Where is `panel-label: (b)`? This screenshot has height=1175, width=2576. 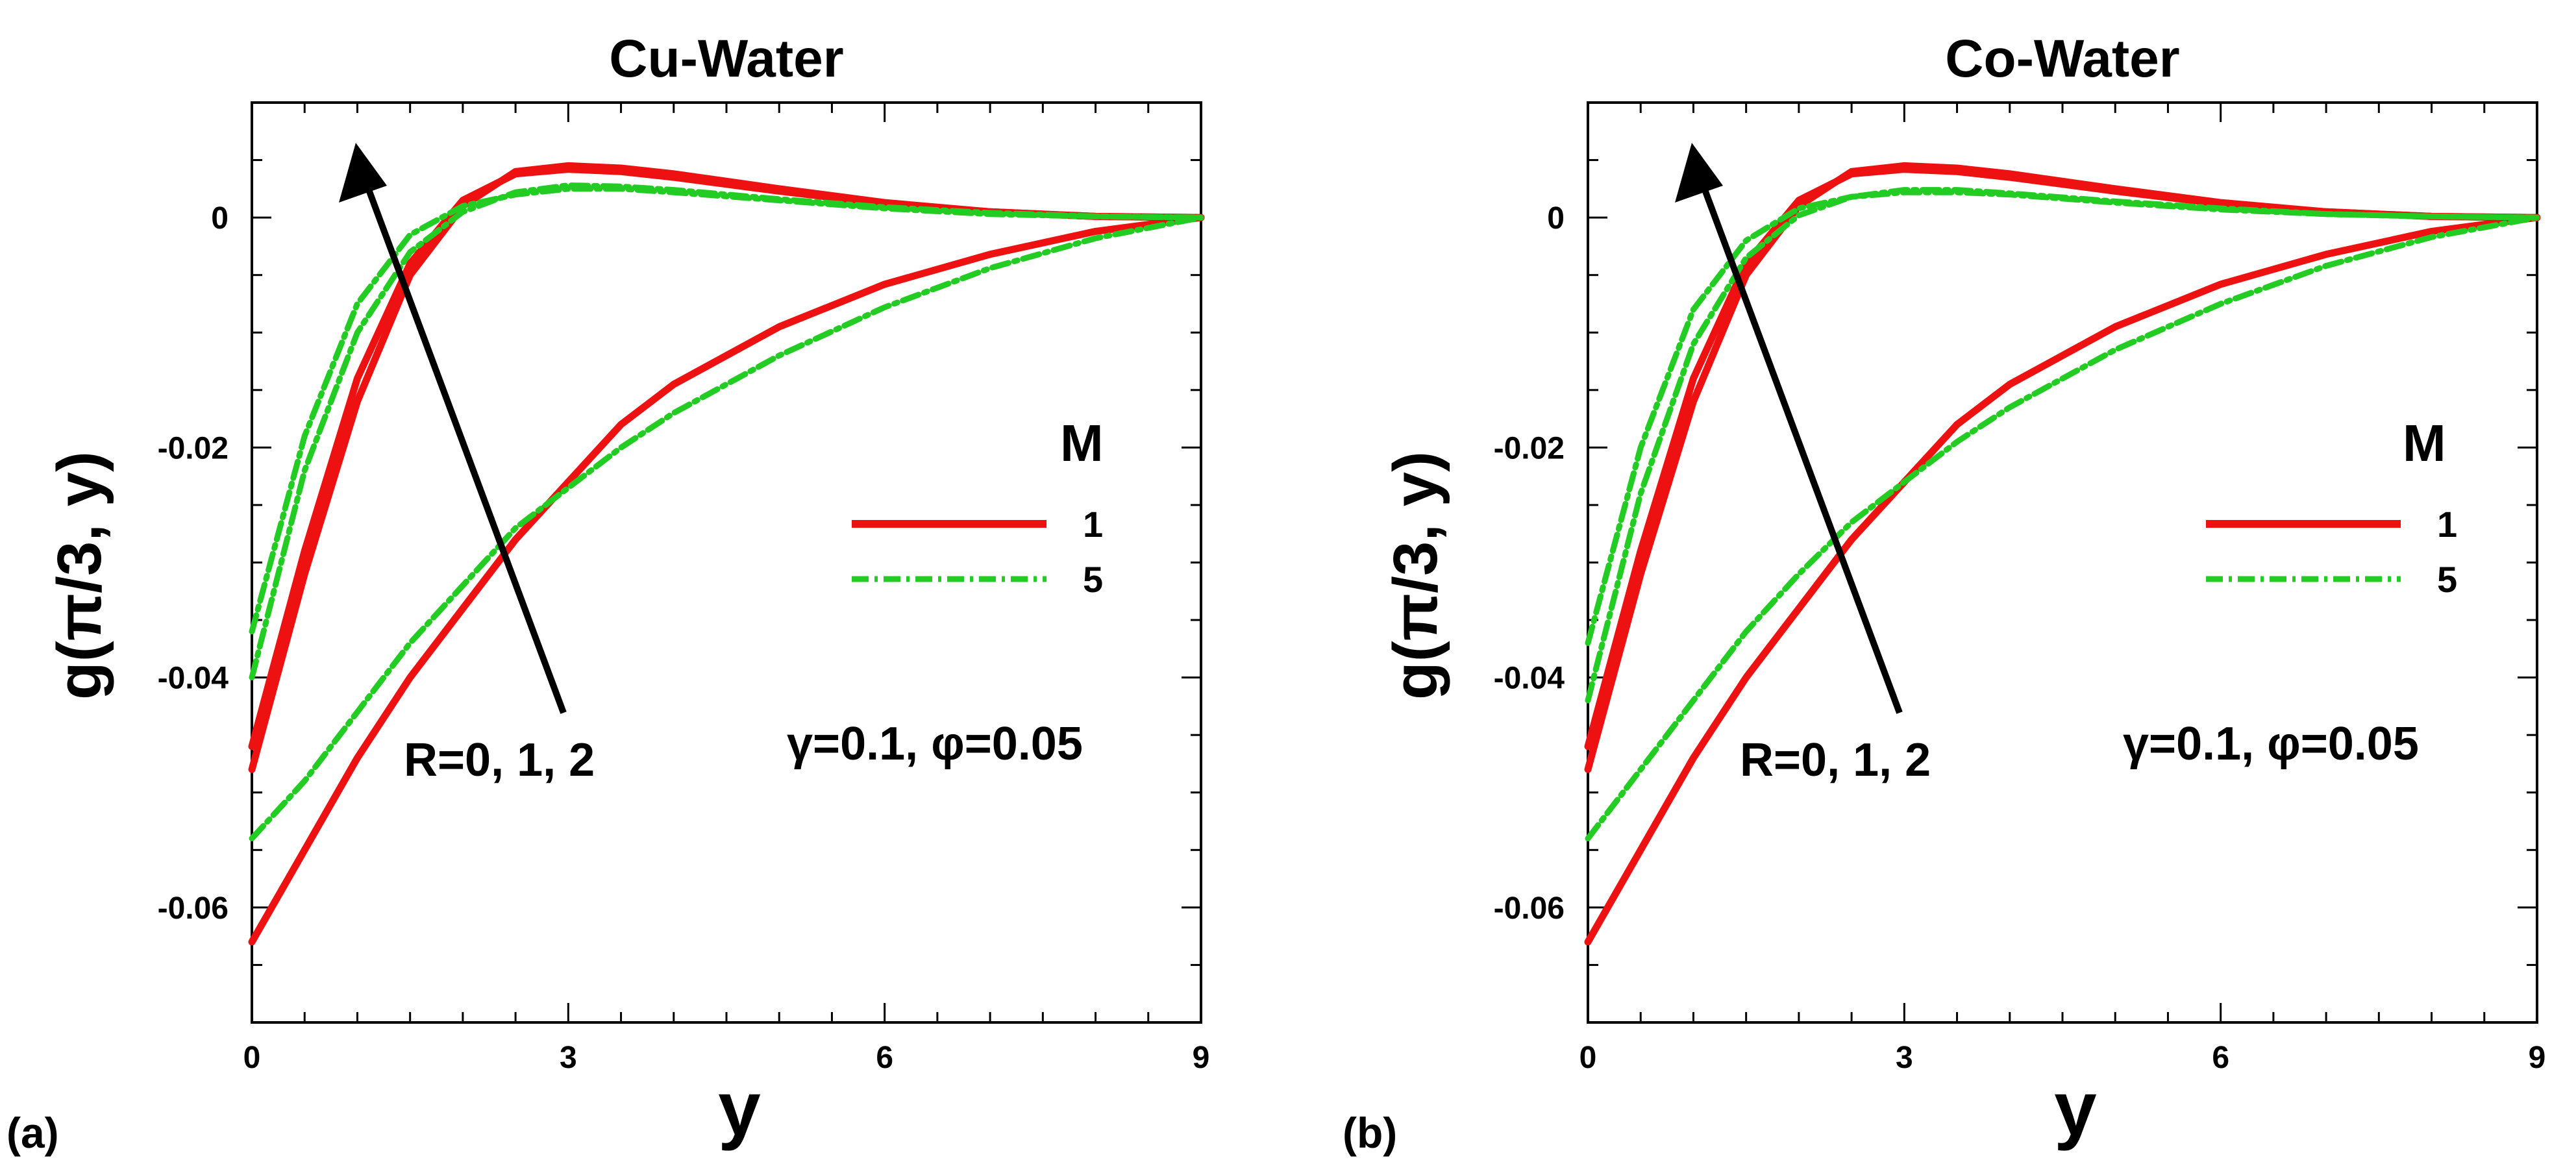 panel-label: (b) is located at coordinates (1370, 1133).